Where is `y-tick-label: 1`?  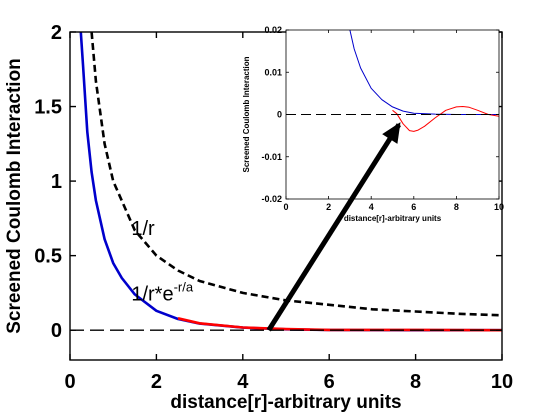 y-tick-label: 1 is located at coordinates (56, 182).